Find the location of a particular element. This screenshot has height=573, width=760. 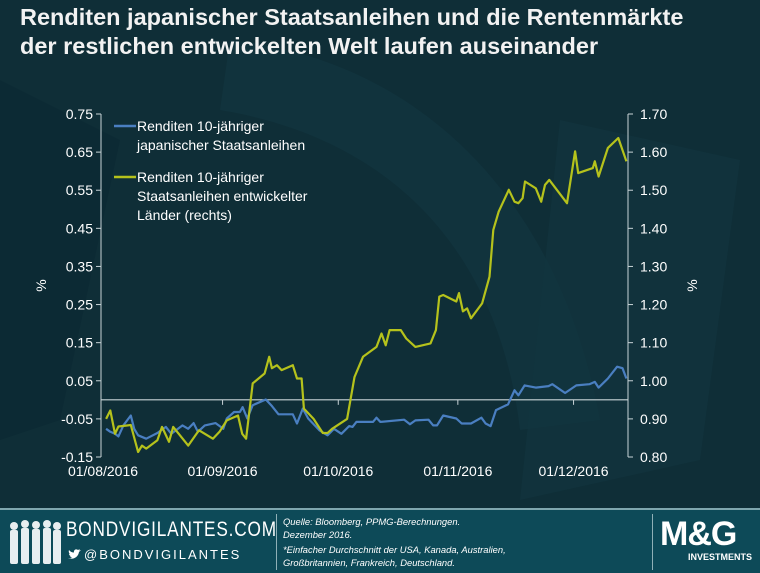

left-tick-label: 0.15 is located at coordinates (79, 343).